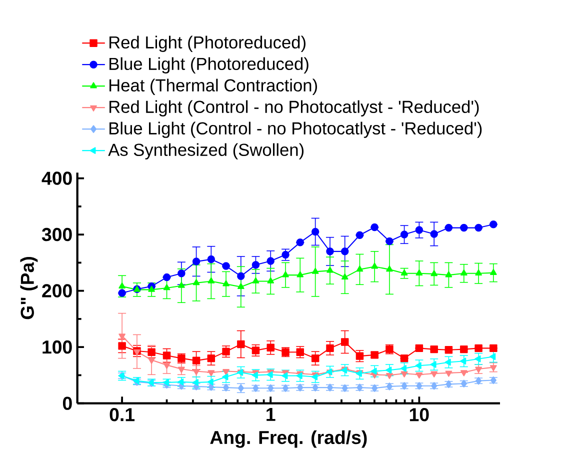 This screenshot has width=588, height=466. What do you see at coordinates (57, 235) in the screenshot?
I see `y-tick-label: 300` at bounding box center [57, 235].